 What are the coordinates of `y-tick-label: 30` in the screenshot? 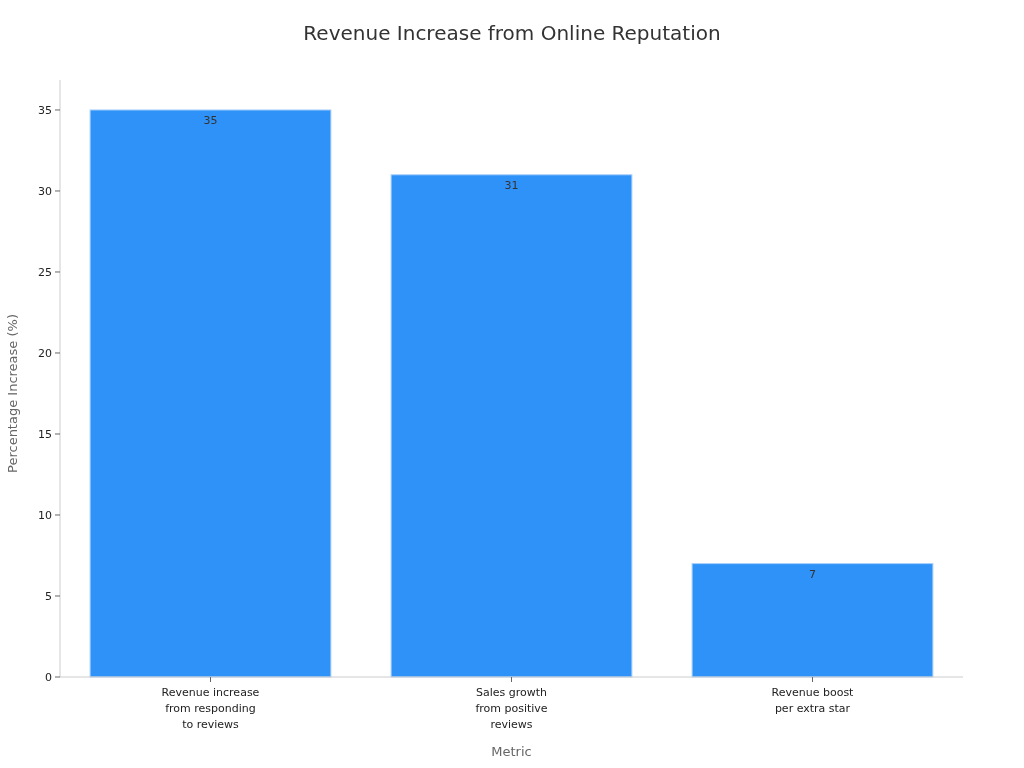 It's located at (45, 191).